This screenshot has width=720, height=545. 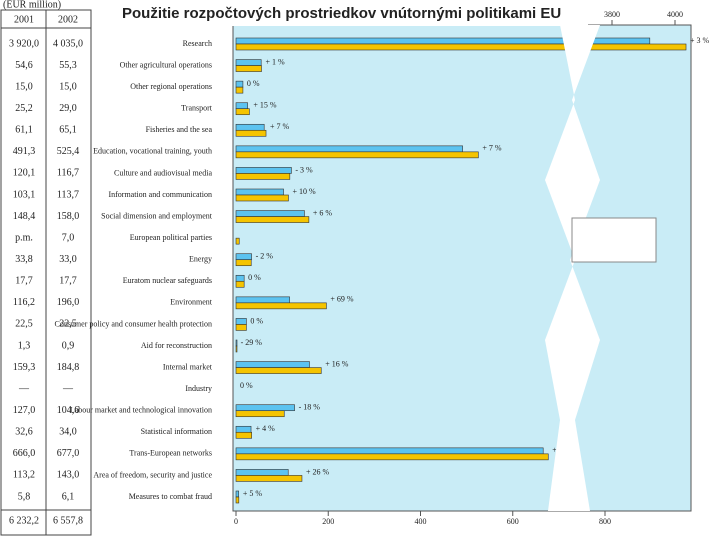 What do you see at coordinates (198, 388) in the screenshot?
I see `category-label: Industry` at bounding box center [198, 388].